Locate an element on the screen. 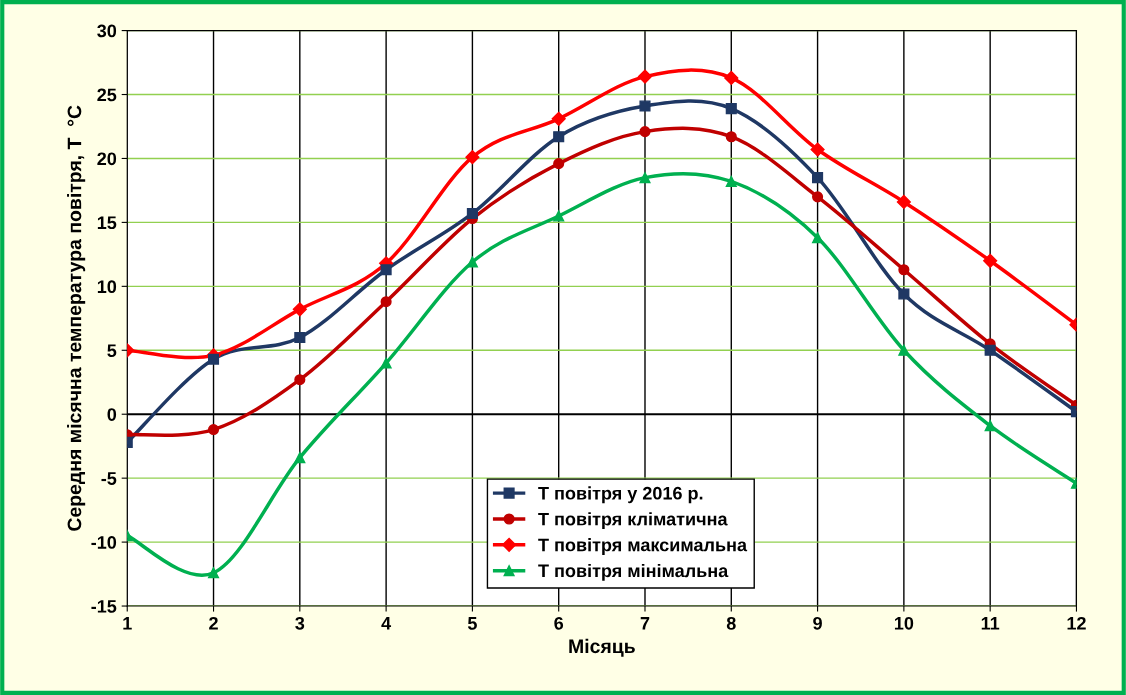 The width and height of the screenshot is (1126, 695). y-tick-label: 20 is located at coordinates (107, 159).